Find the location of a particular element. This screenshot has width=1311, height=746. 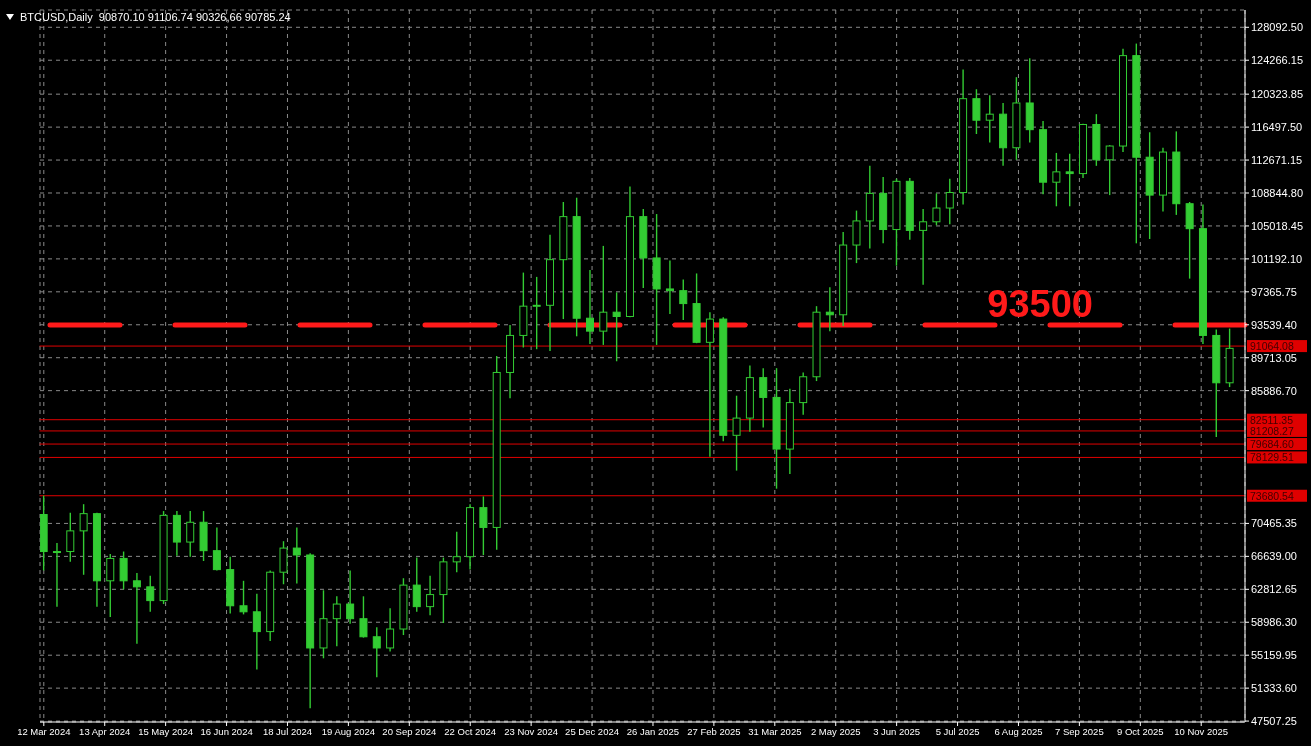

x-tick-label: 31 Mar 2025 is located at coordinates (775, 731).